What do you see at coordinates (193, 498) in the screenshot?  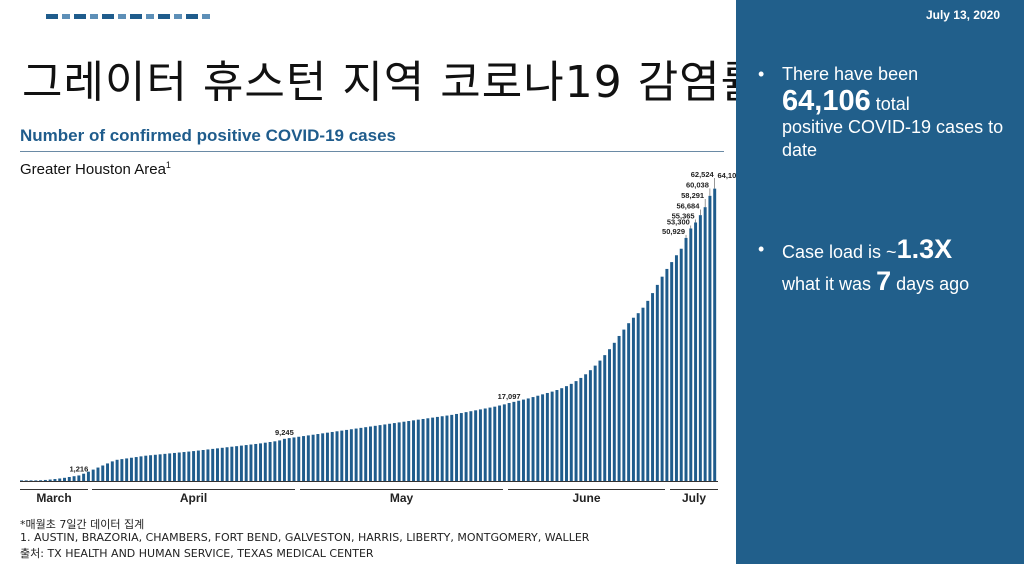 I see `month-label: April` at bounding box center [193, 498].